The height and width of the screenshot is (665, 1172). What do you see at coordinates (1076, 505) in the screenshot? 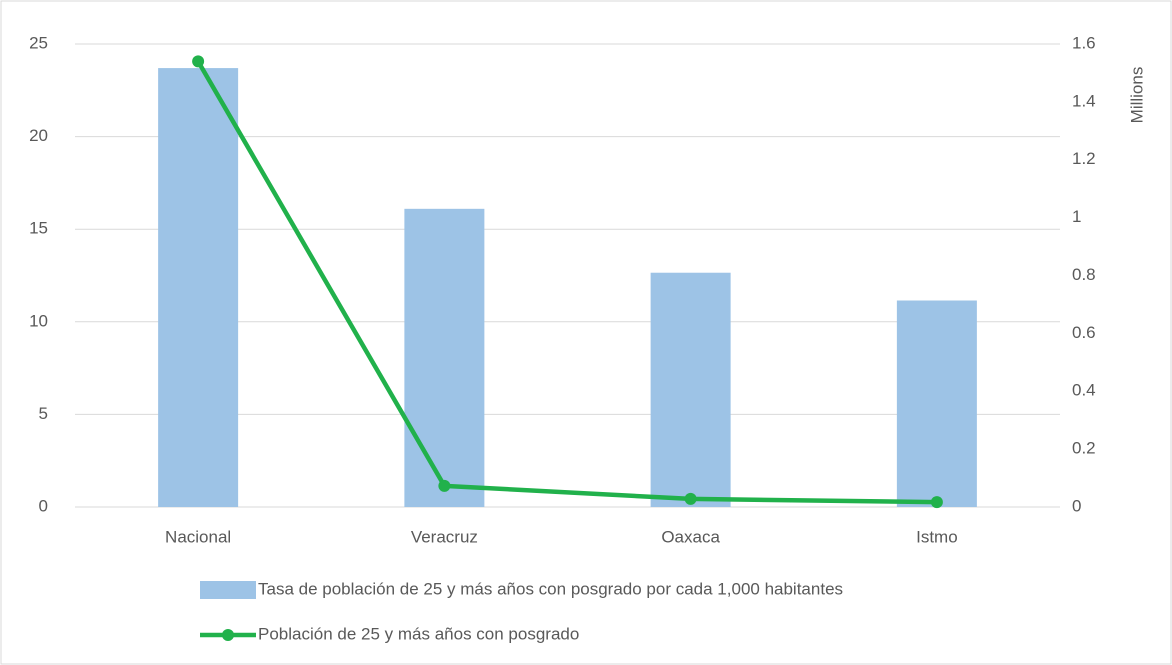
I see `y2-tick-label: 0` at bounding box center [1076, 505].